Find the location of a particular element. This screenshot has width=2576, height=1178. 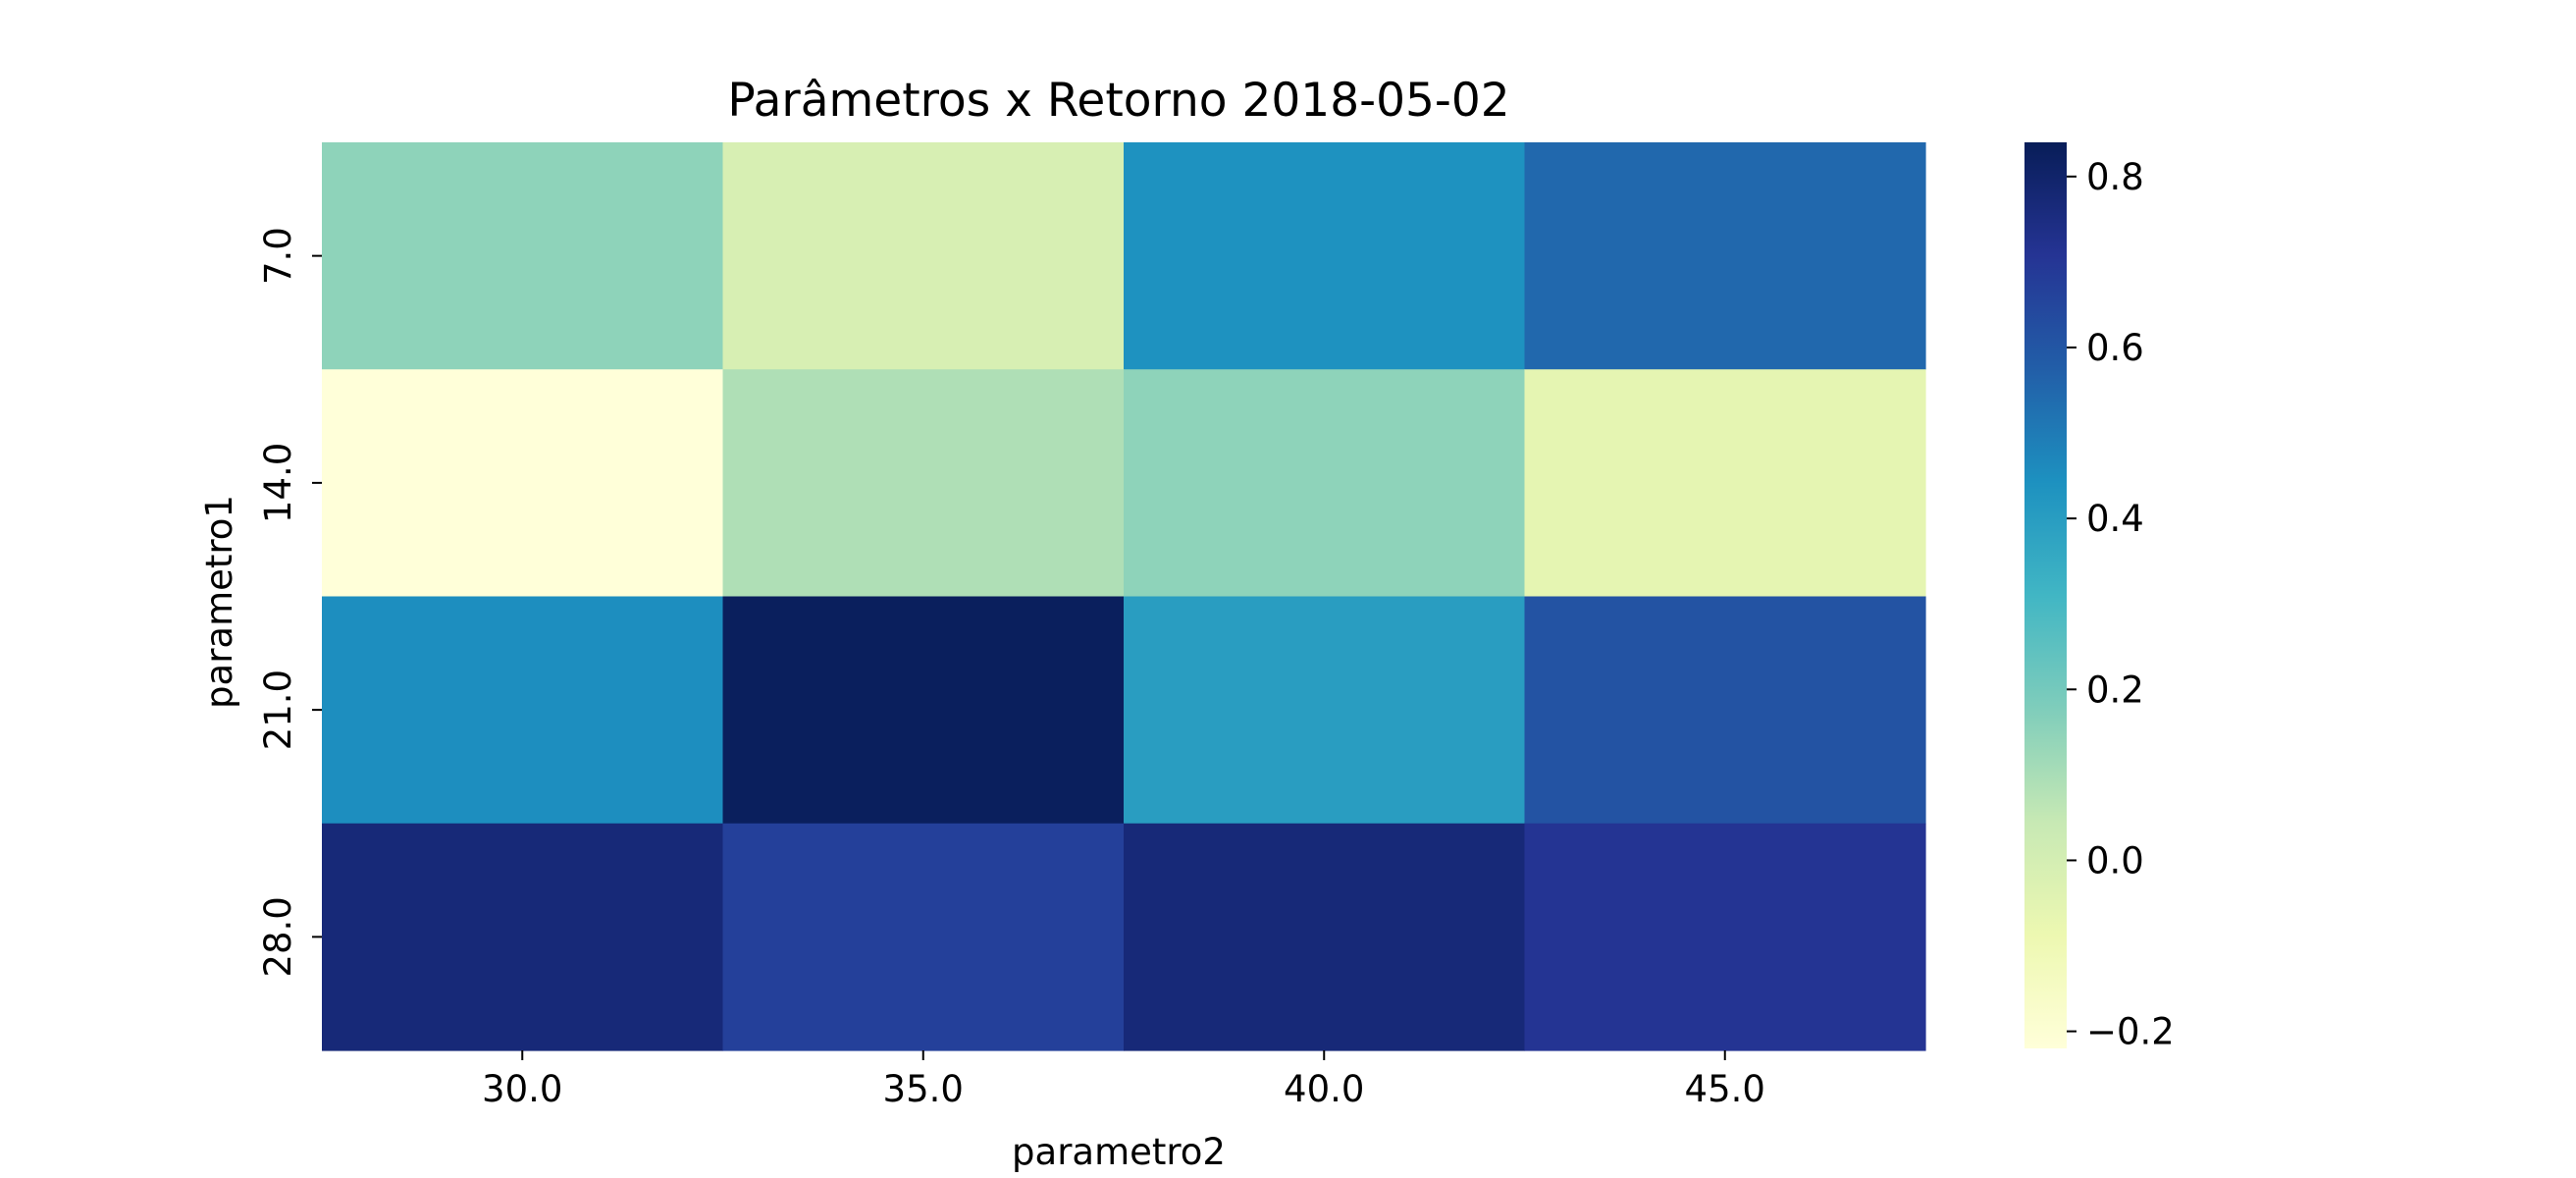

heatmap-cell-r3-c0 is located at coordinates (523, 937).